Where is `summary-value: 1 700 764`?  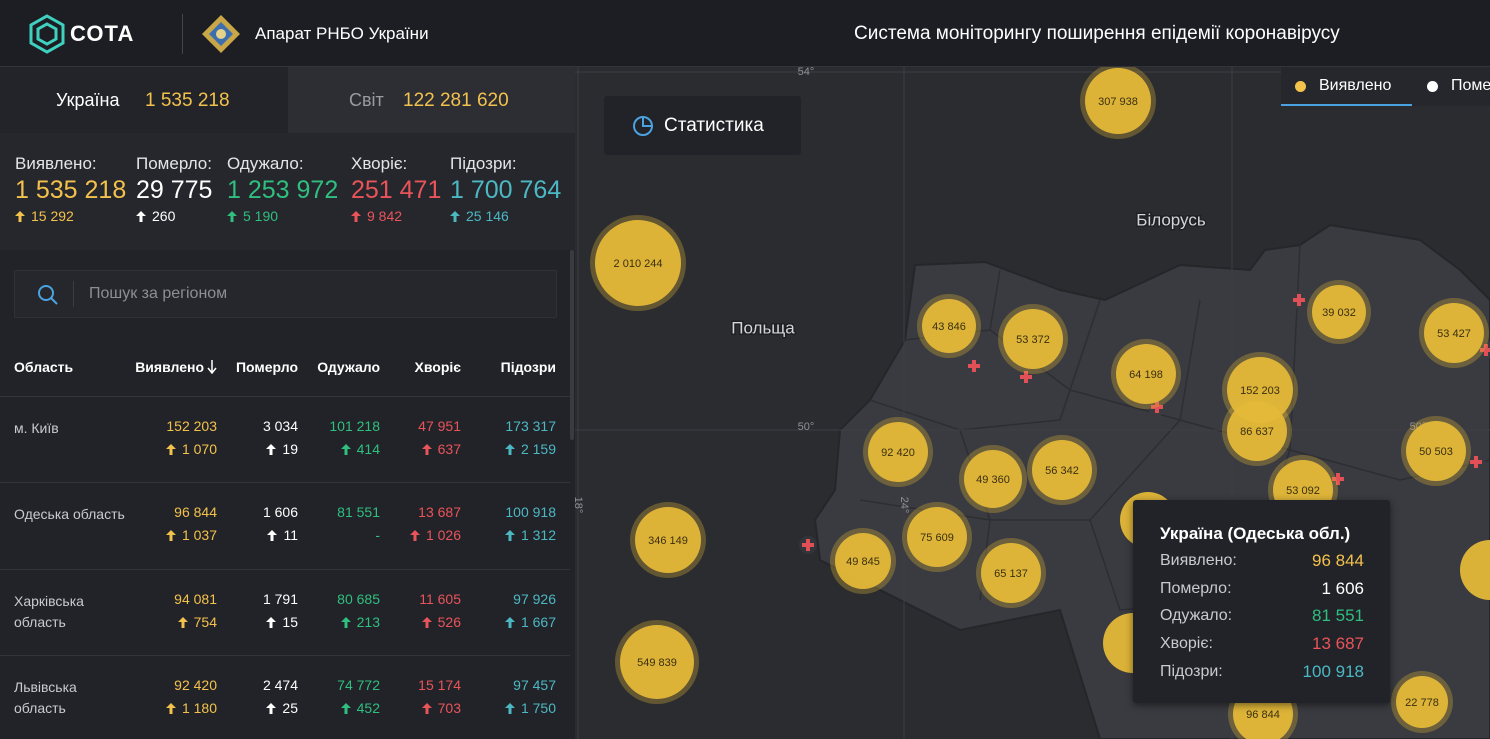
summary-value: 1 700 764 is located at coordinates (506, 190).